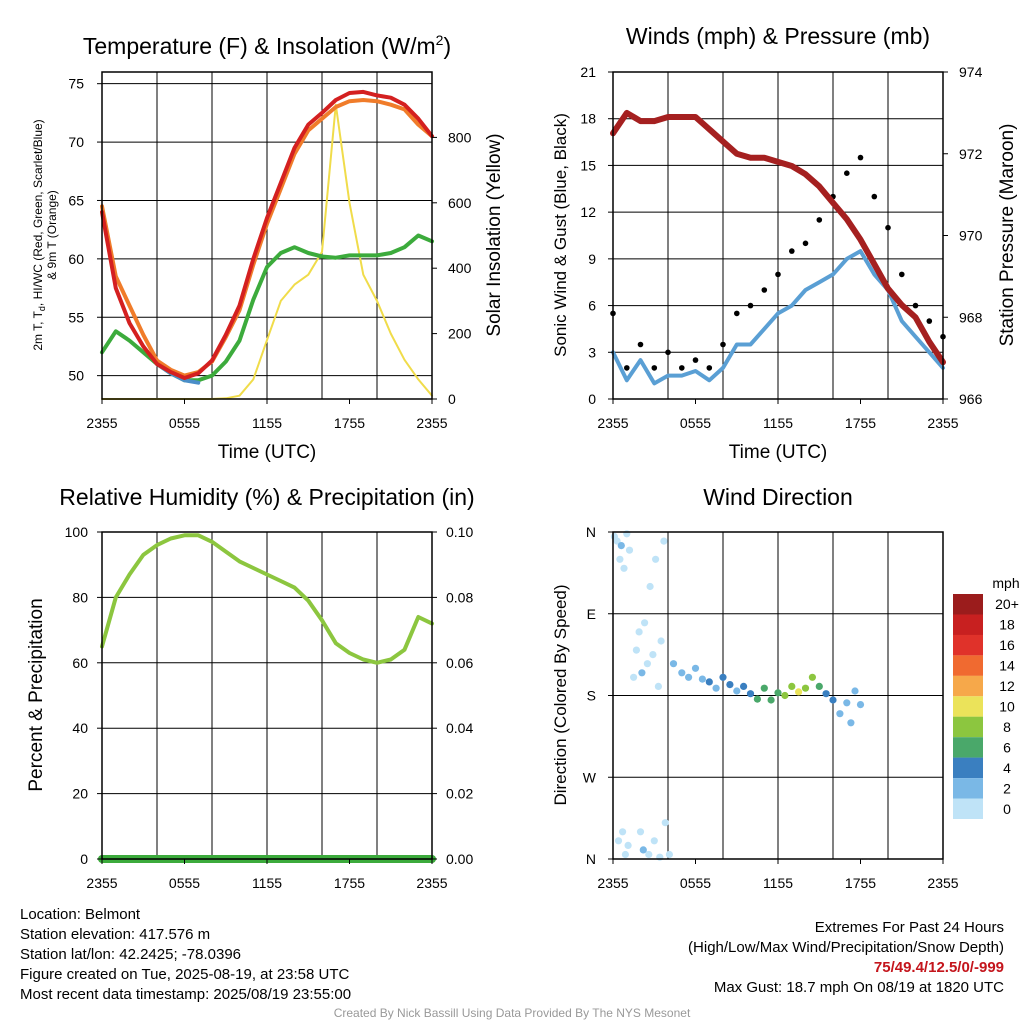 This screenshot has width=1024, height=1024. I want to click on y-tick-label: 70, so click(76, 142).